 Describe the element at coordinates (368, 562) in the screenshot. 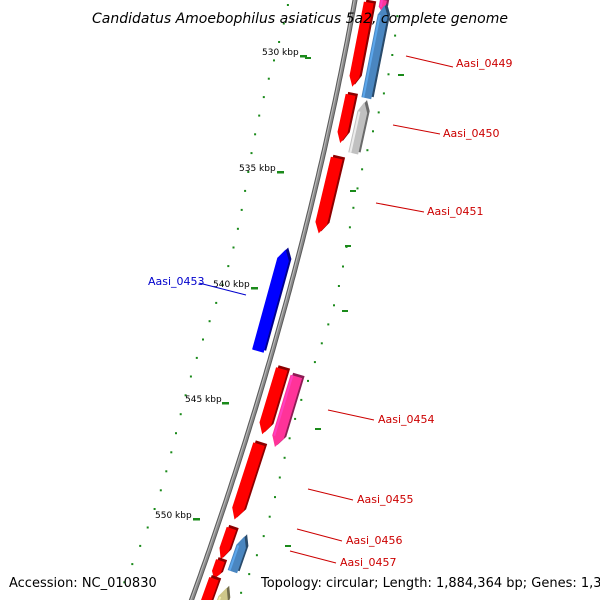

I see `gene-label-text: Aasi_0457` at that location.